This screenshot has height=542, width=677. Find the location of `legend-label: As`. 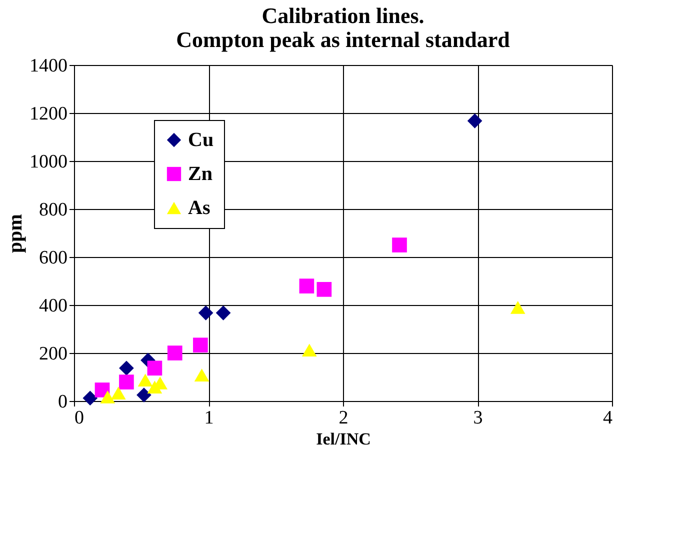

legend-label: As is located at coordinates (199, 208).